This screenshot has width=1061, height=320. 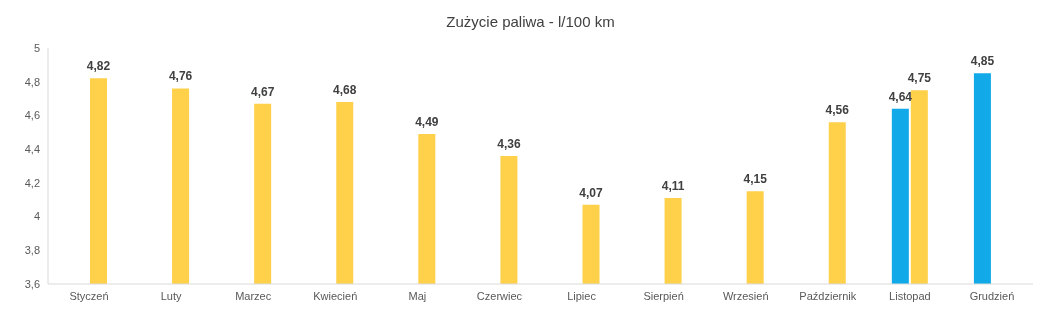 What do you see at coordinates (180, 76) in the screenshot?
I see `data-label: 4,76` at bounding box center [180, 76].